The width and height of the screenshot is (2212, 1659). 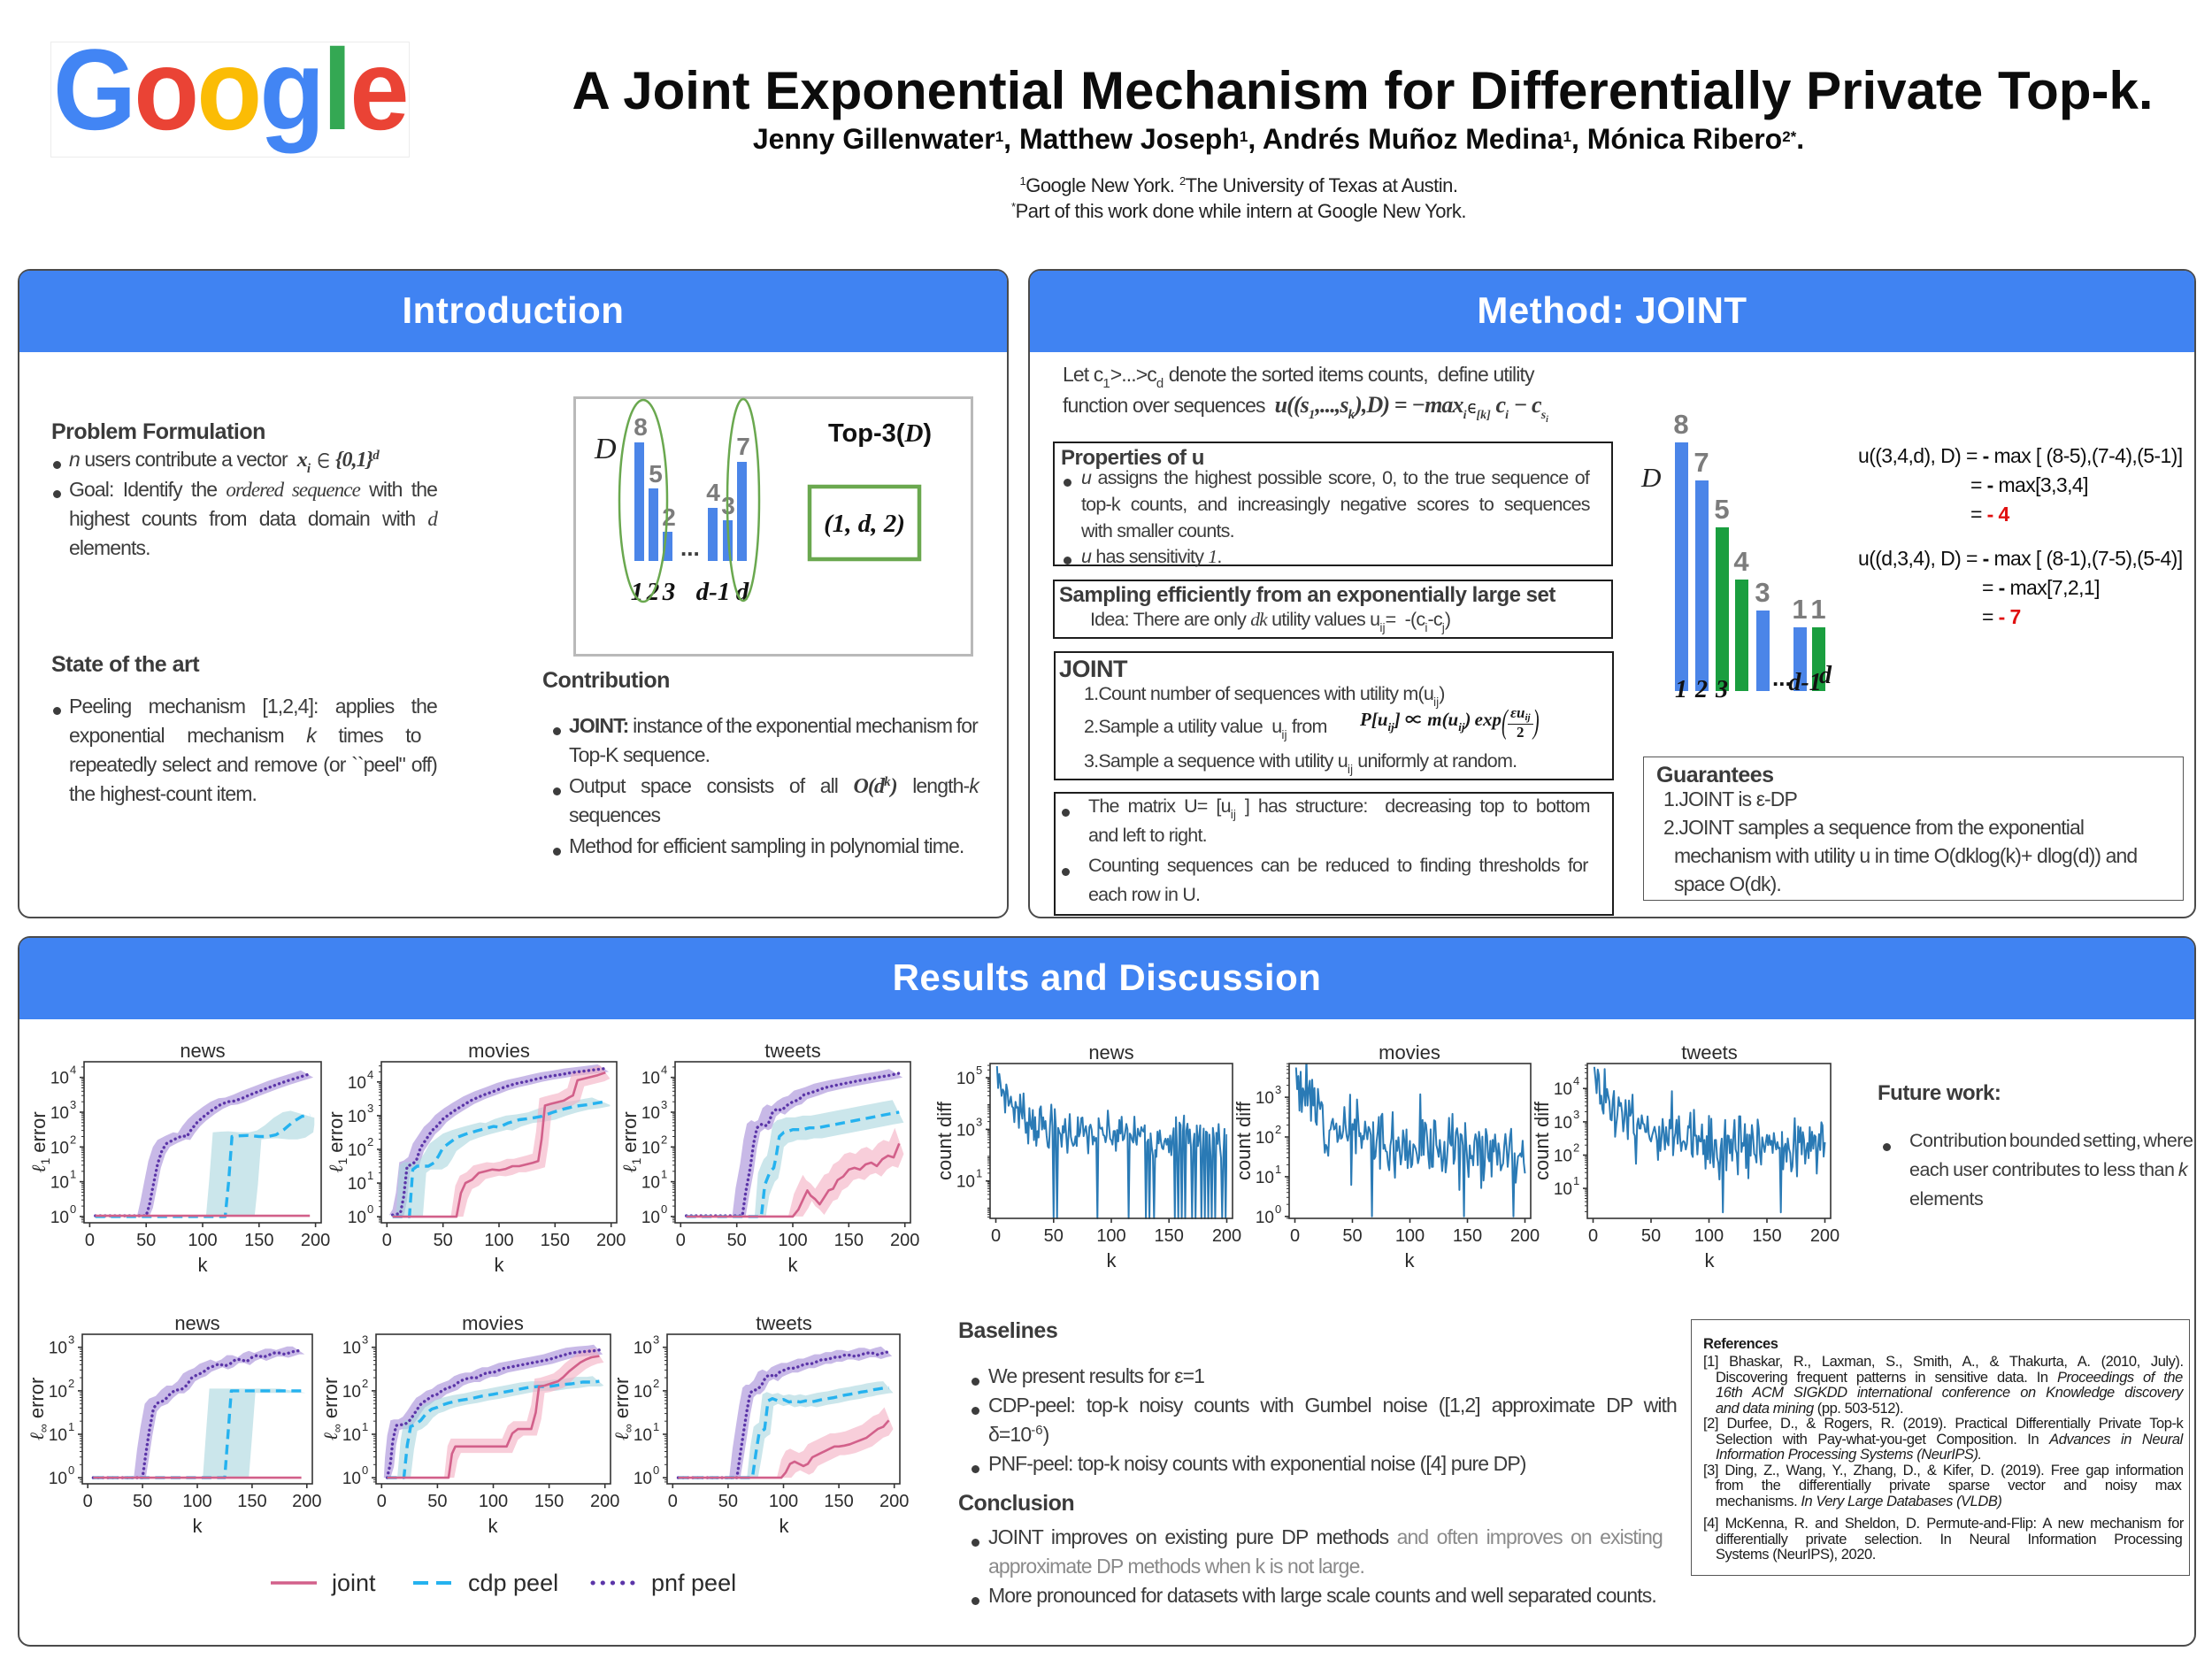 I want to click on svg-text: ℓ∞error, so click(x=623, y=1410).